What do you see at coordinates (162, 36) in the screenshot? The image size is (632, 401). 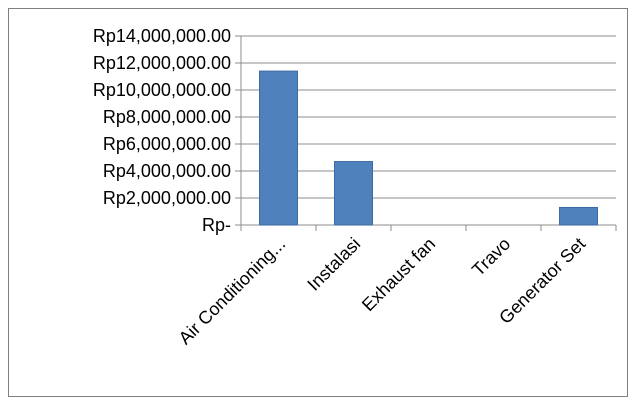 I see `y-tick-label: Rp14,000,000.00` at bounding box center [162, 36].